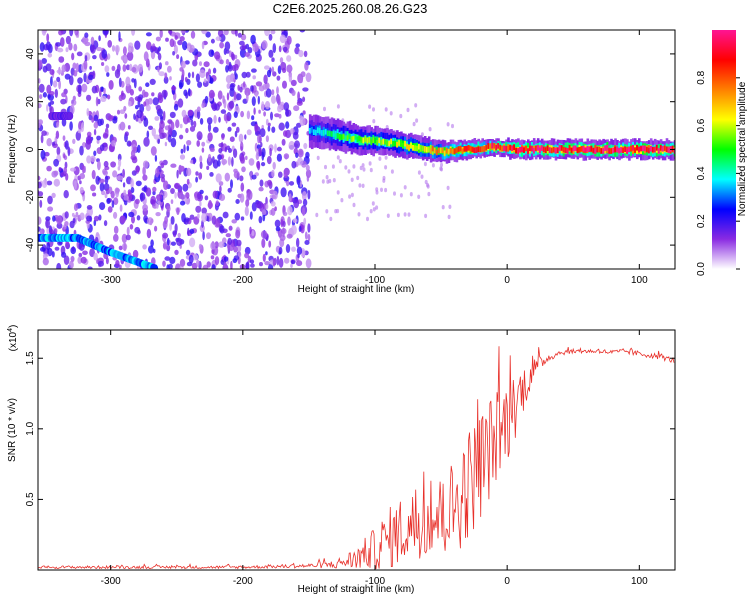 The width and height of the screenshot is (750, 600). I want to click on colorbar-label: Normalized spectral amplitude, so click(742, 148).